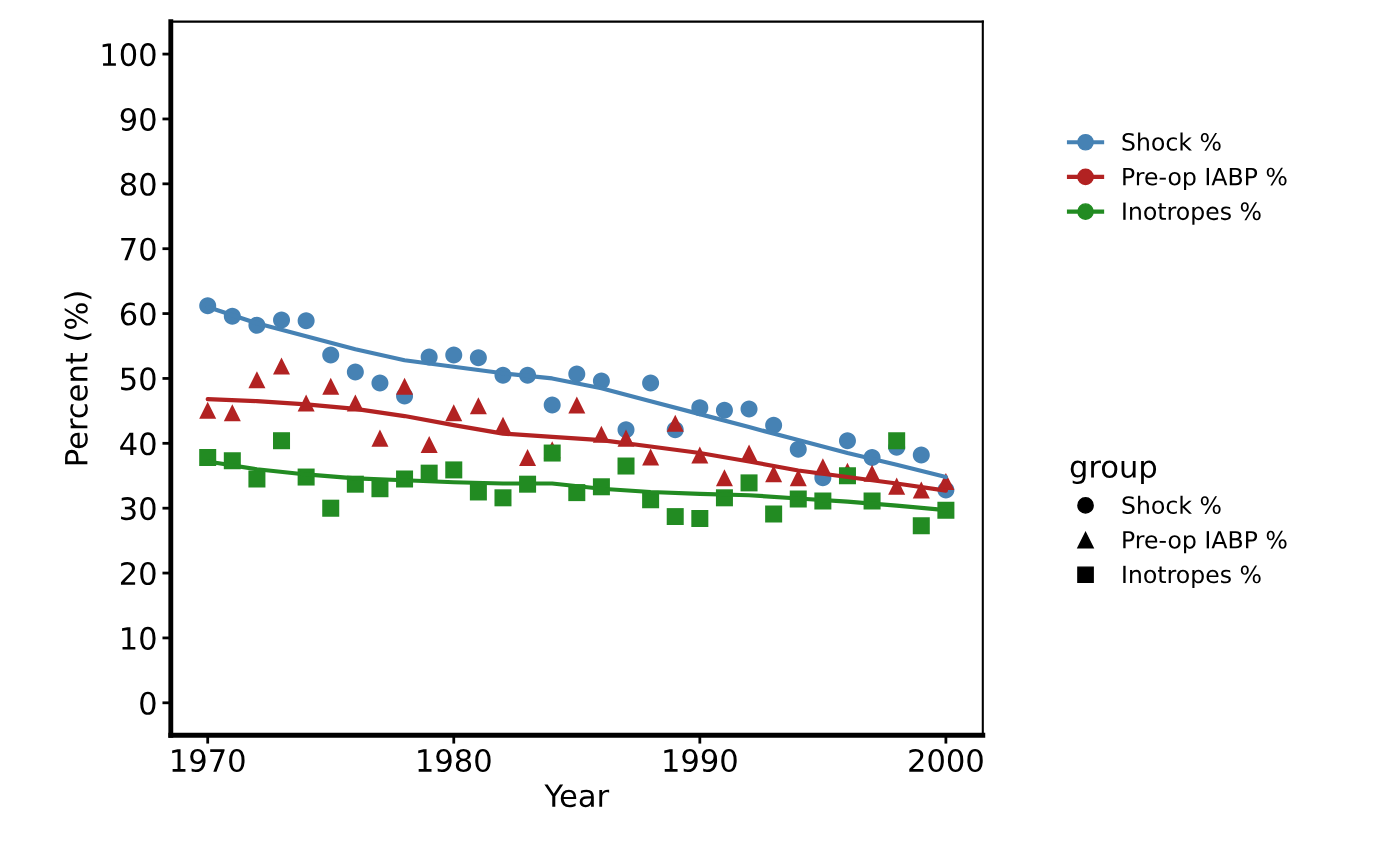 The width and height of the screenshot is (1400, 866). Describe the element at coordinates (1171, 141) in the screenshot. I see `legend-label: Shock %` at that location.